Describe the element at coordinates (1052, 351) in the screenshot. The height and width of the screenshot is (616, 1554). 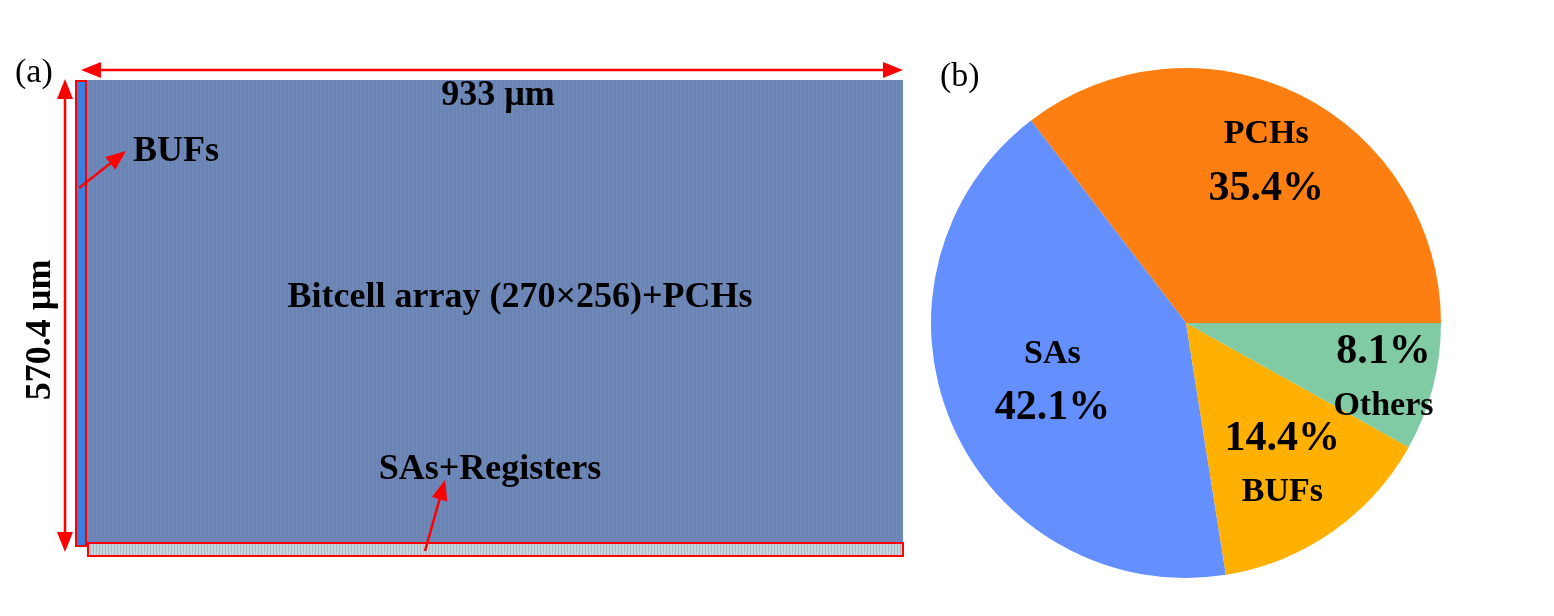
I see `slice-label: SAs` at that location.